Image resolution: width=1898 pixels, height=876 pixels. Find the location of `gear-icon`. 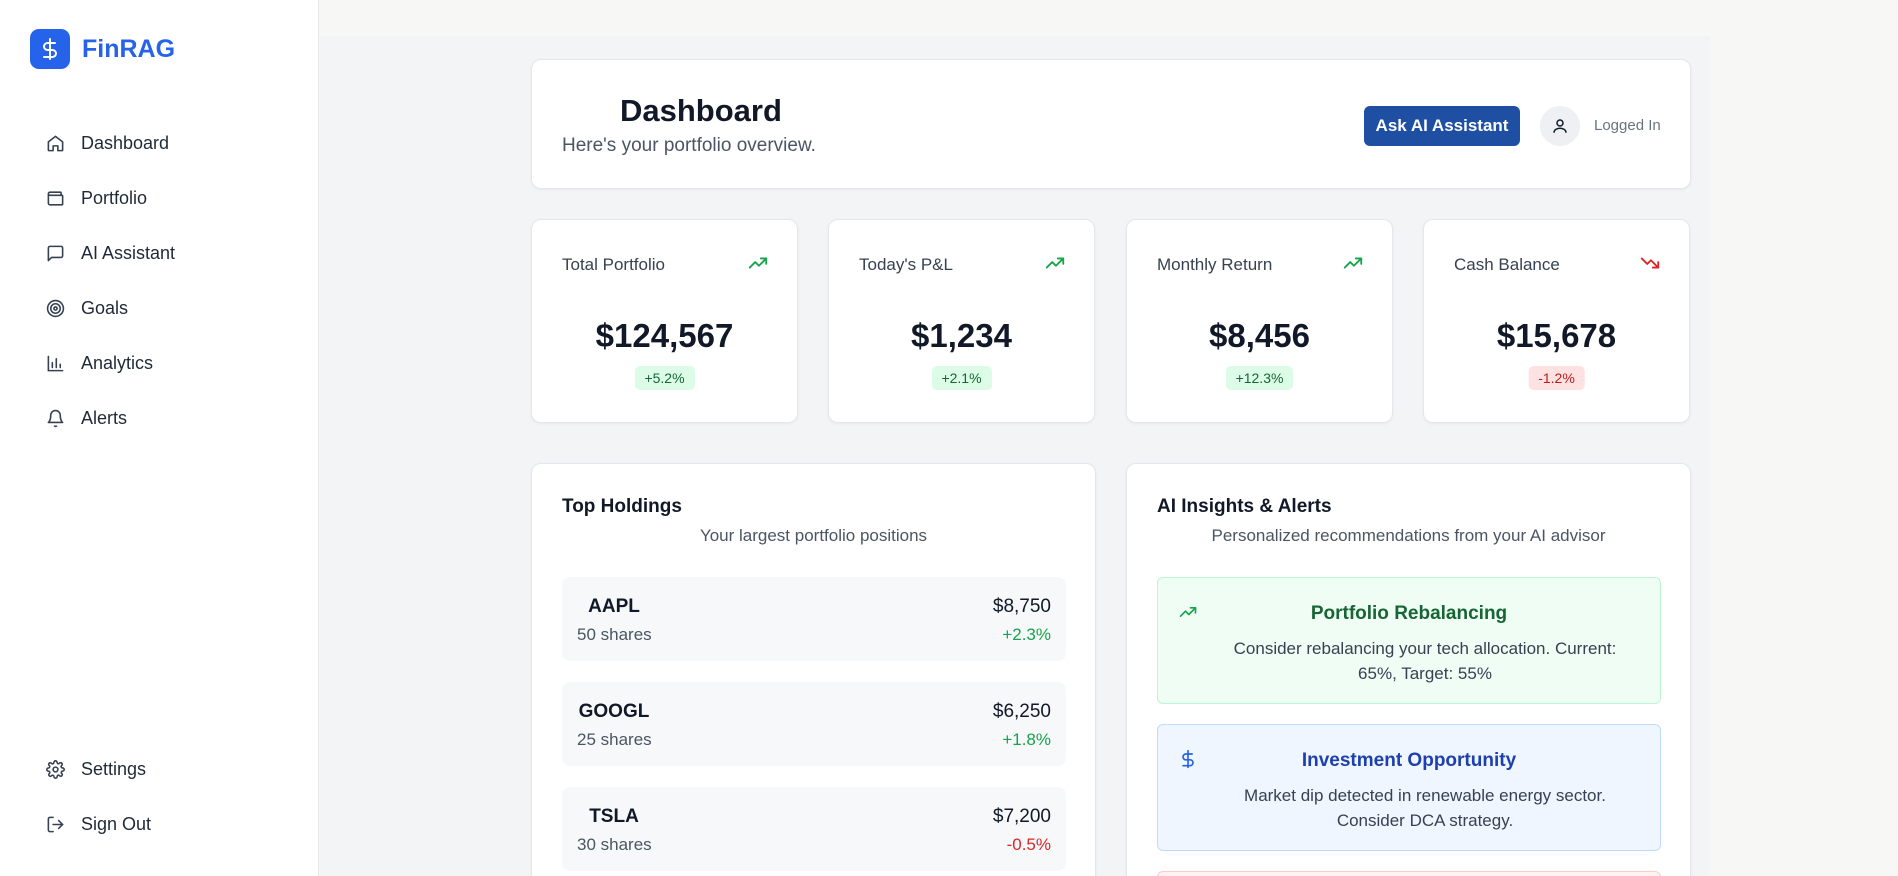

gear-icon is located at coordinates (55, 770).